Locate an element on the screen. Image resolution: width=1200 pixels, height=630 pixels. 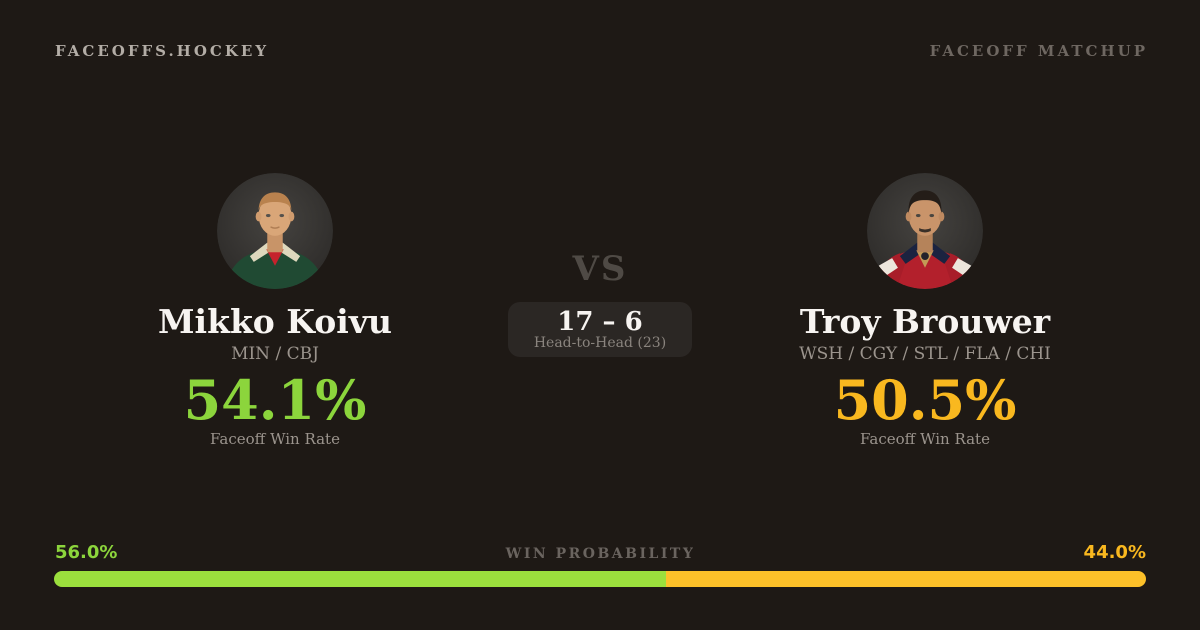
player-avatar-left is located at coordinates (275, 231).